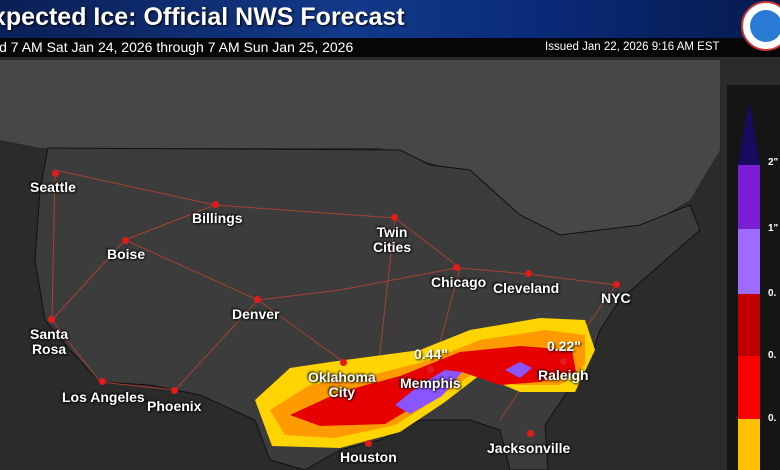 This screenshot has height=470, width=780. I want to click on city-label-seattle: Seattle, so click(53, 187).